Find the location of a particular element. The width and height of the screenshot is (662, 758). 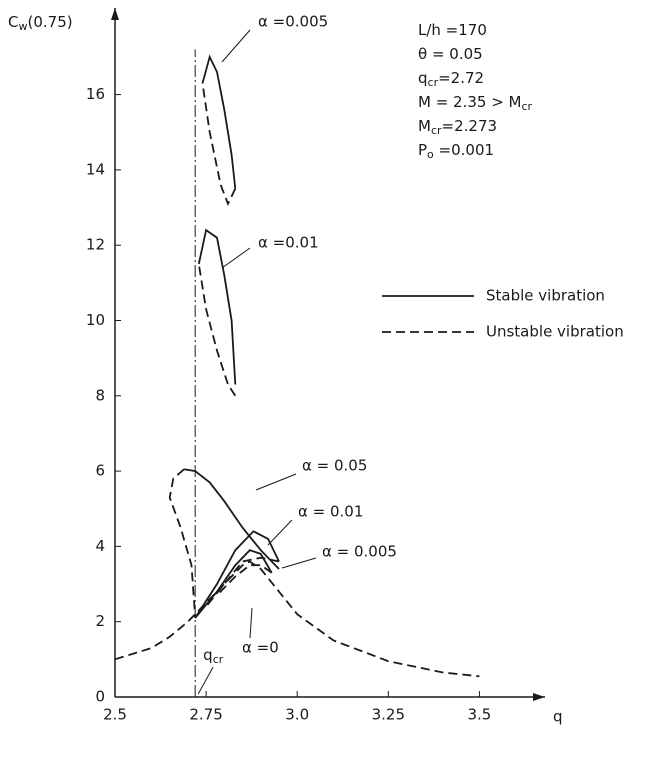

parameter-part: L/h =170 is located at coordinates (452, 30).